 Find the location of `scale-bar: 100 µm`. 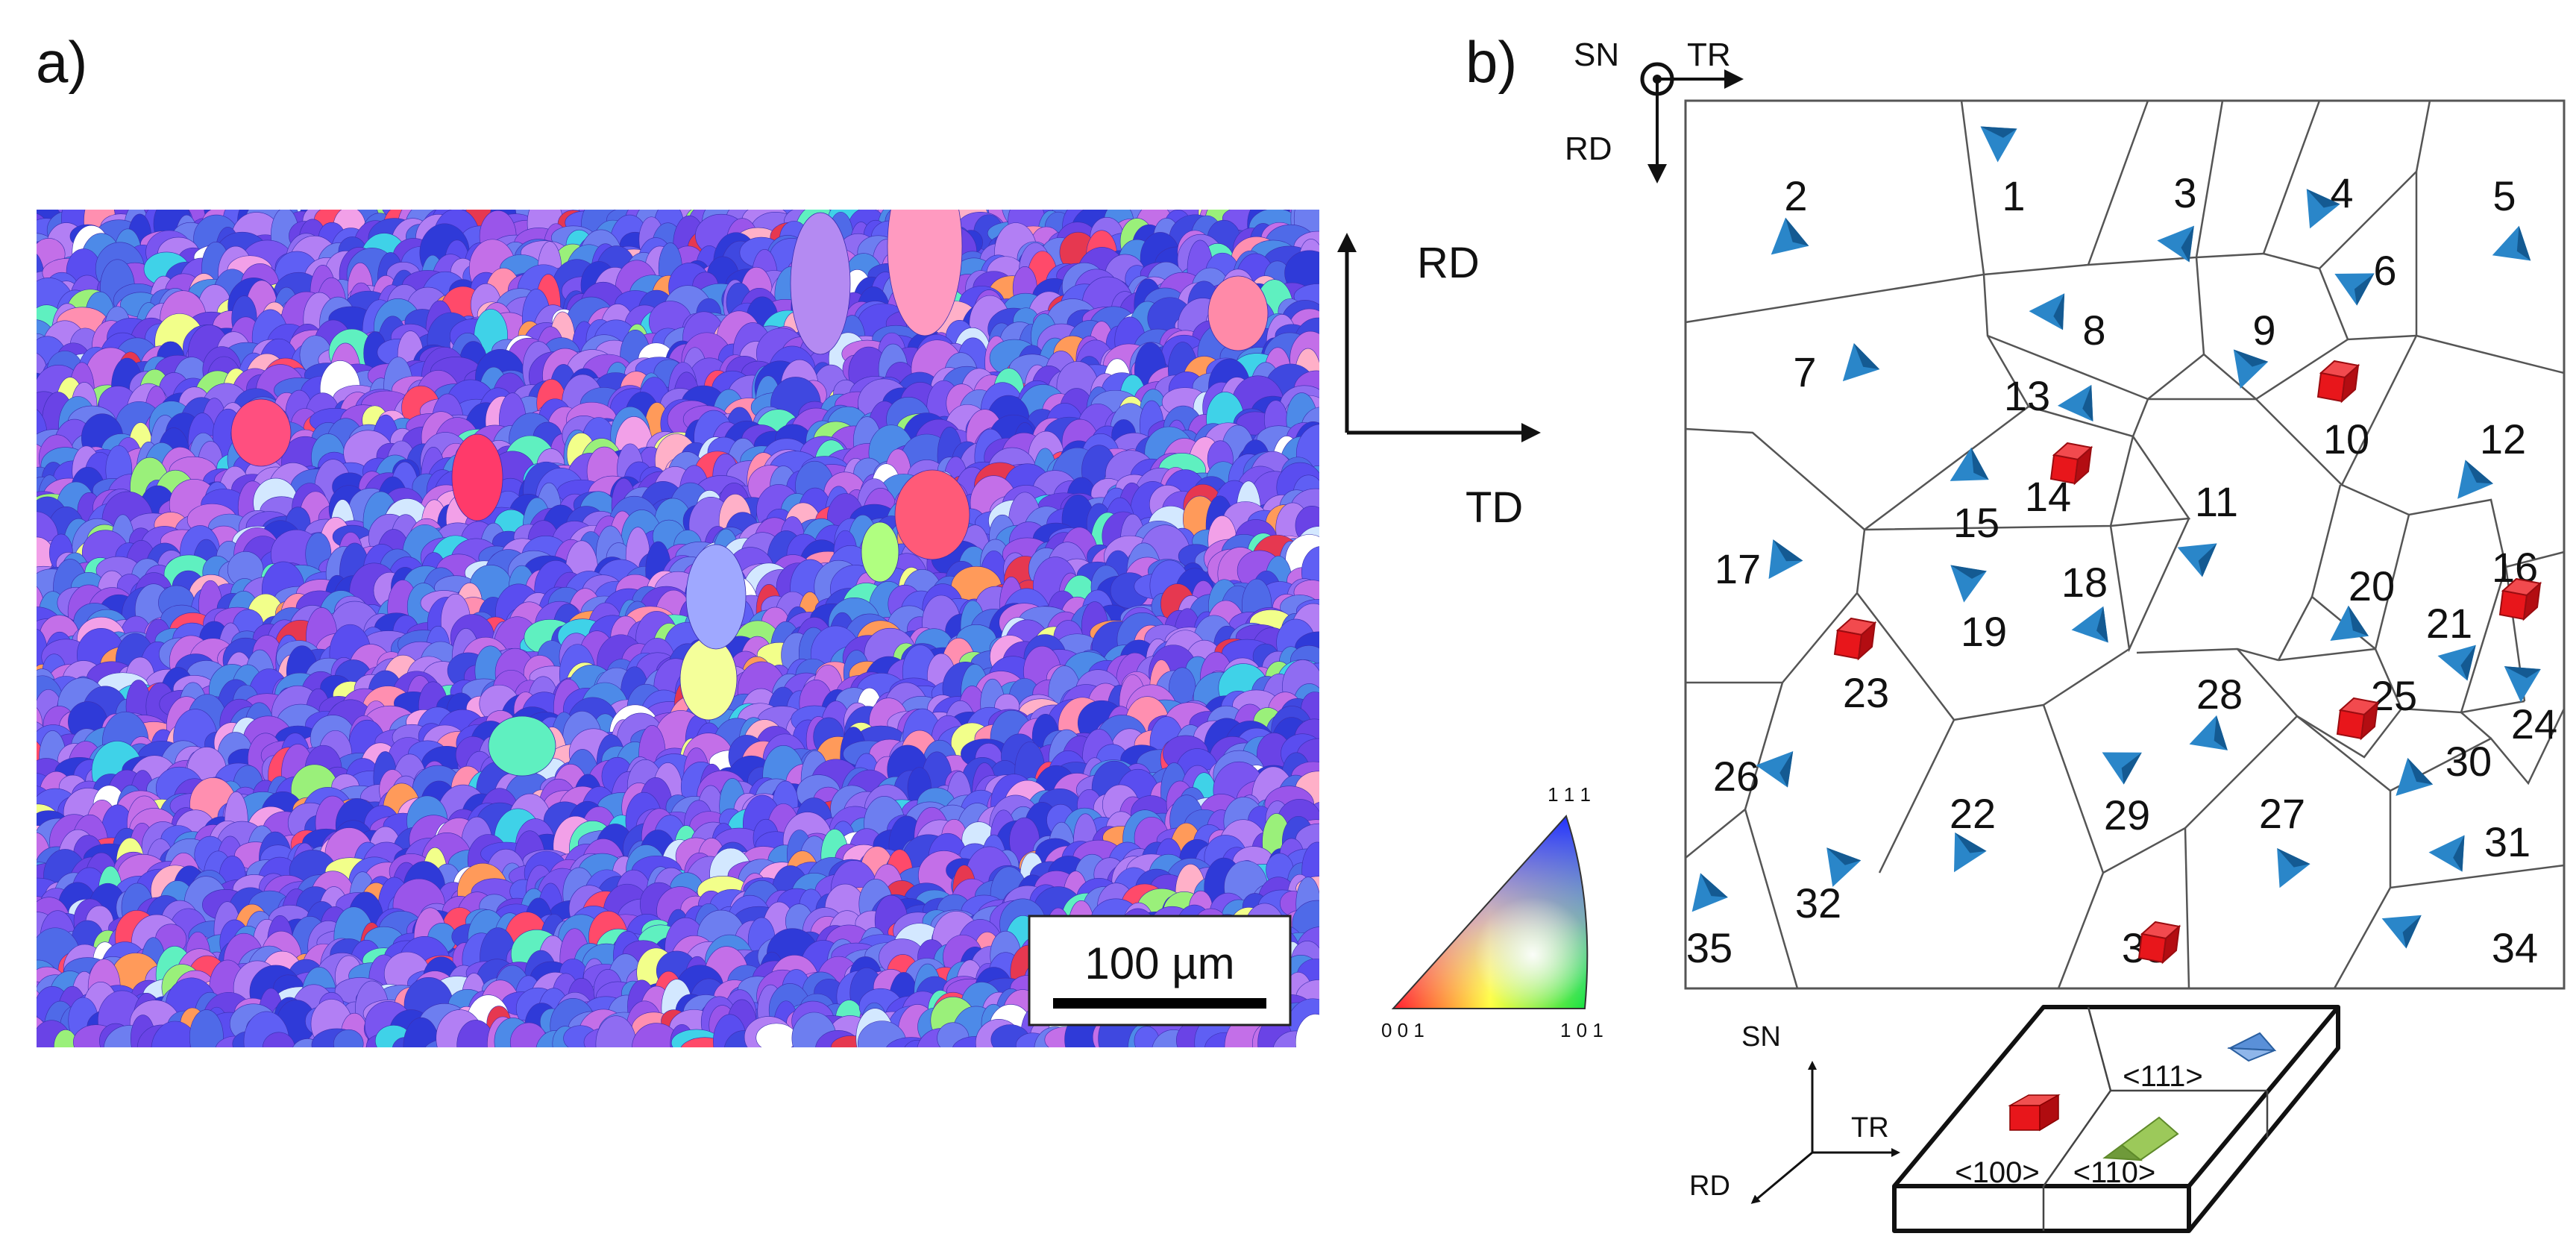

scale-bar: 100 µm is located at coordinates (1160, 970).